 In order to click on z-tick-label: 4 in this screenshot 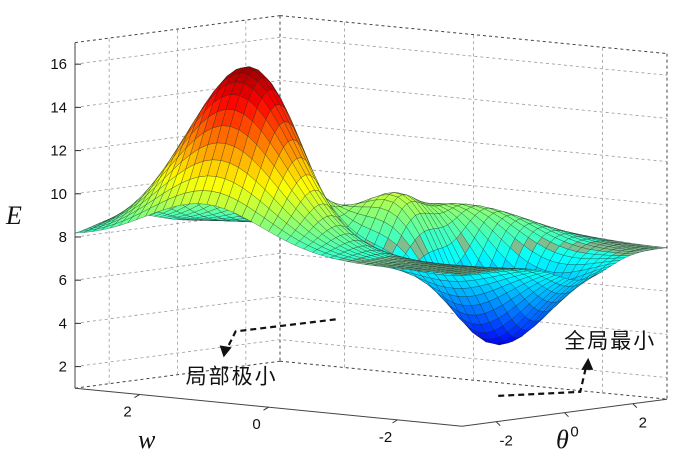, I will do `click(63, 323)`.